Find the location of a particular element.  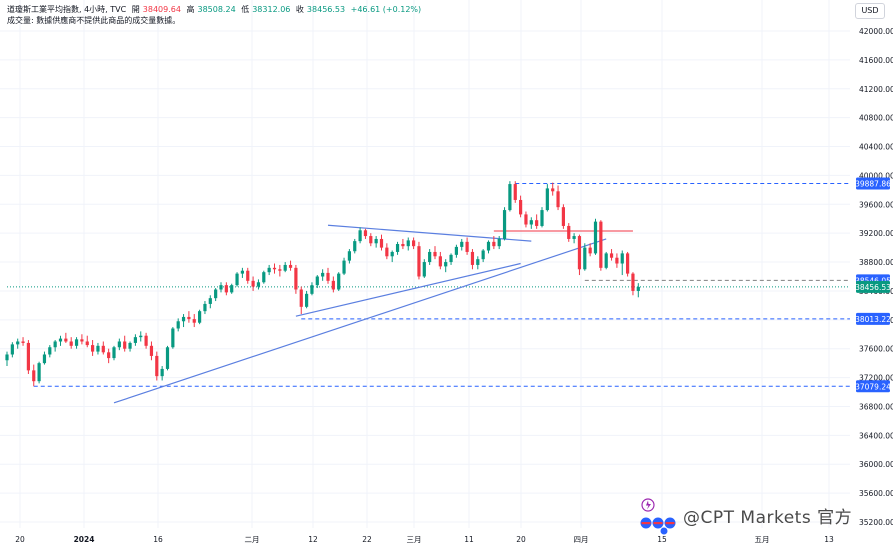

y-tick-label: 36400.00 is located at coordinates (876, 435).